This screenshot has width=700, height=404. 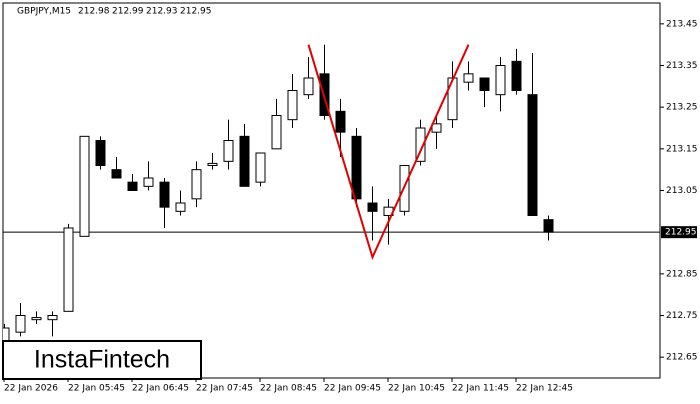 What do you see at coordinates (416, 389) in the screenshot?
I see `x-tick-label: 22 Jan 10:45` at bounding box center [416, 389].